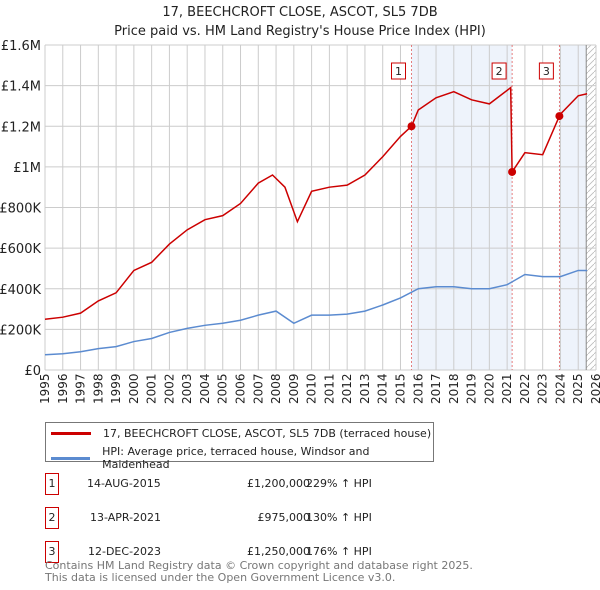  I want to click on x-tick-label: 2000, so click(134, 388).